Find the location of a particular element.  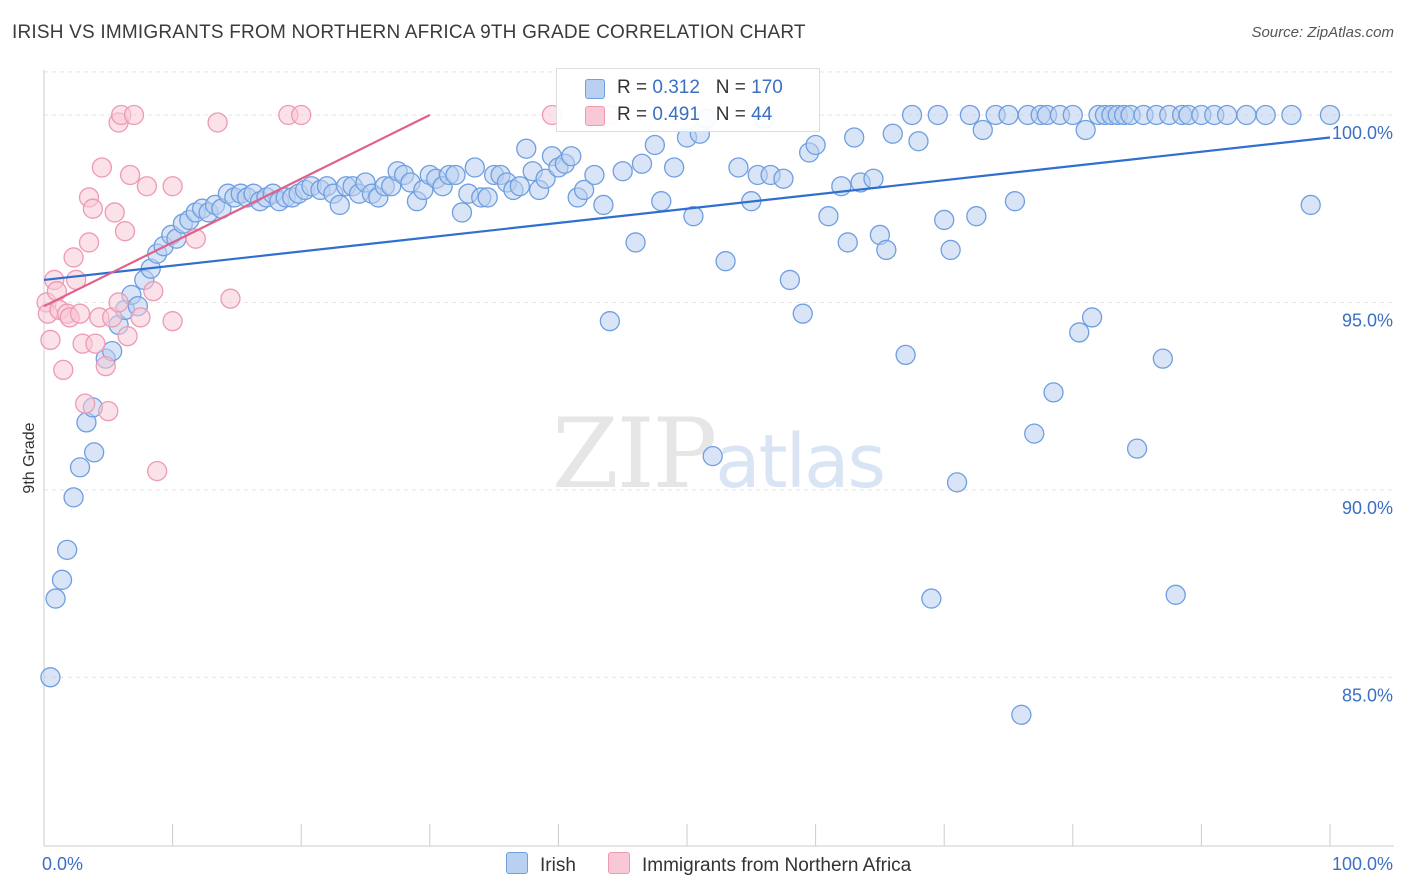

watermark-zip: ZIP is located at coordinates (634, 454).